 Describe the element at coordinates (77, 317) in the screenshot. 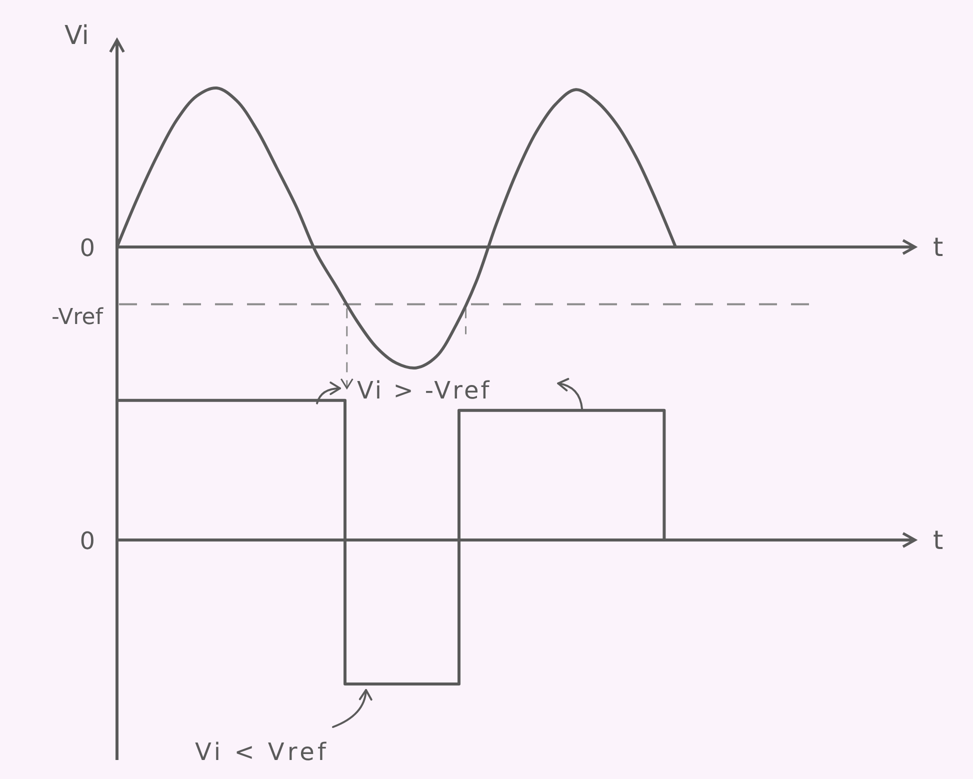

I see `ref-line-label: -Vref` at that location.